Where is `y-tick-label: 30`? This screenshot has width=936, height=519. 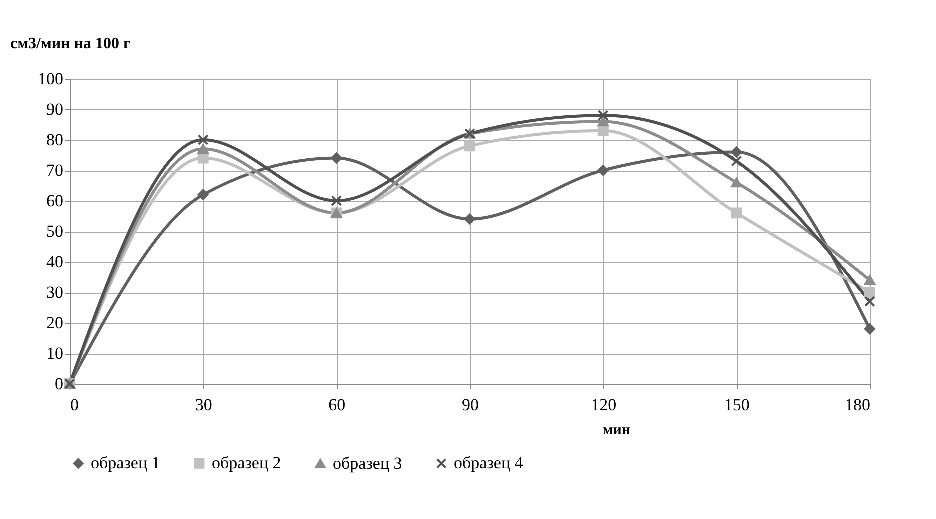 y-tick-label: 30 is located at coordinates (55, 292).